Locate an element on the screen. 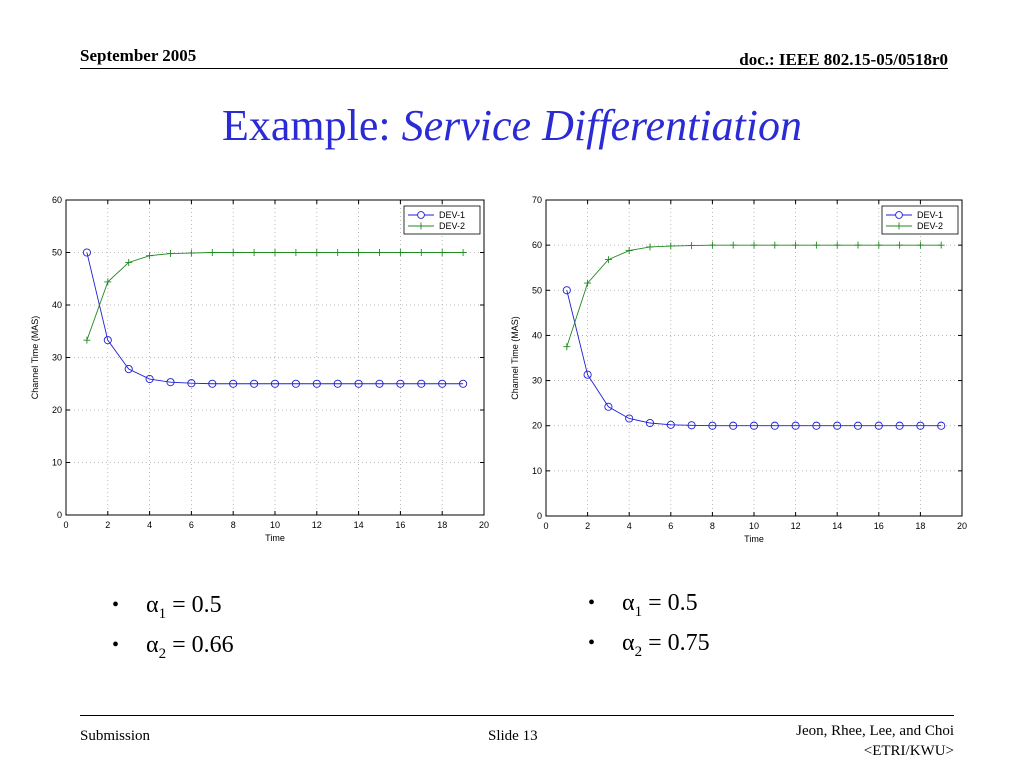 Image resolution: width=1024 pixels, height=768 pixels. y-tick-label: 10 is located at coordinates (537, 471).